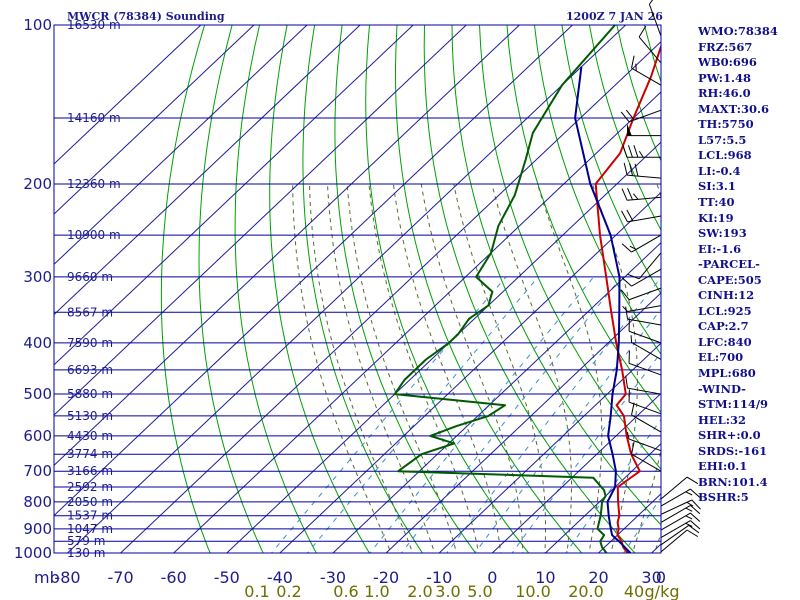 This screenshot has width=800, height=600. Describe the element at coordinates (227, 577) in the screenshot. I see `temperature-tick-label: -50` at that location.